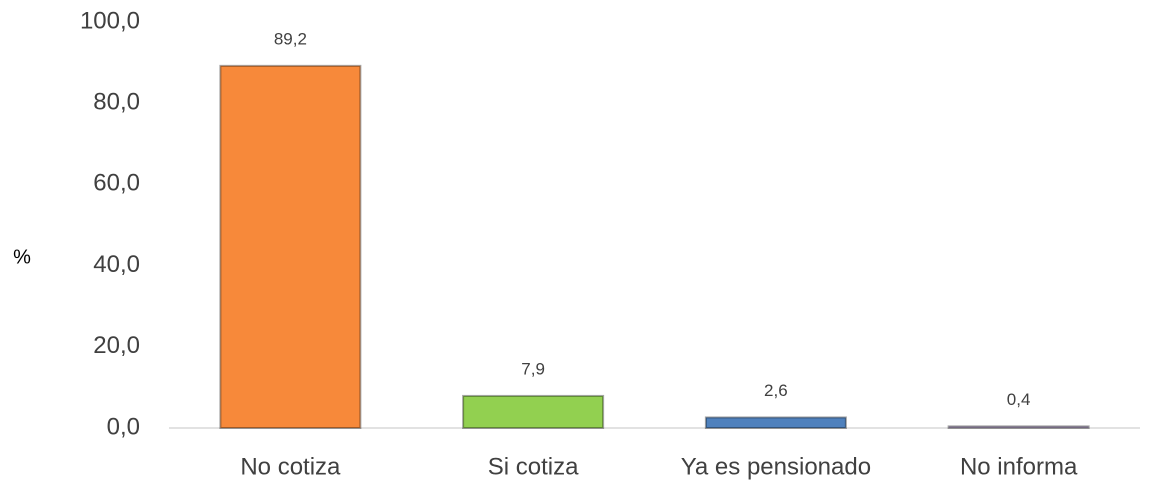 This screenshot has width=1150, height=485. I want to click on x-tick-label: No informa, so click(1019, 466).